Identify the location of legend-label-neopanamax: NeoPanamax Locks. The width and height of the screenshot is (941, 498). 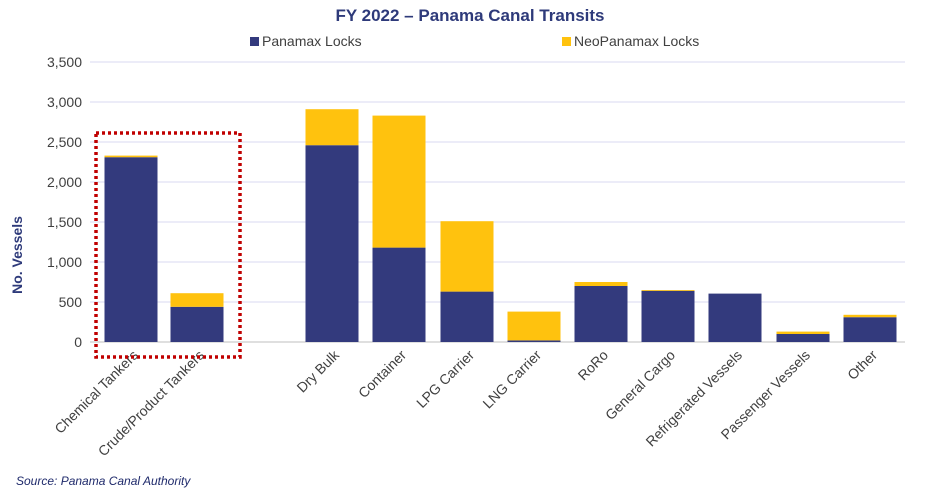
(636, 41).